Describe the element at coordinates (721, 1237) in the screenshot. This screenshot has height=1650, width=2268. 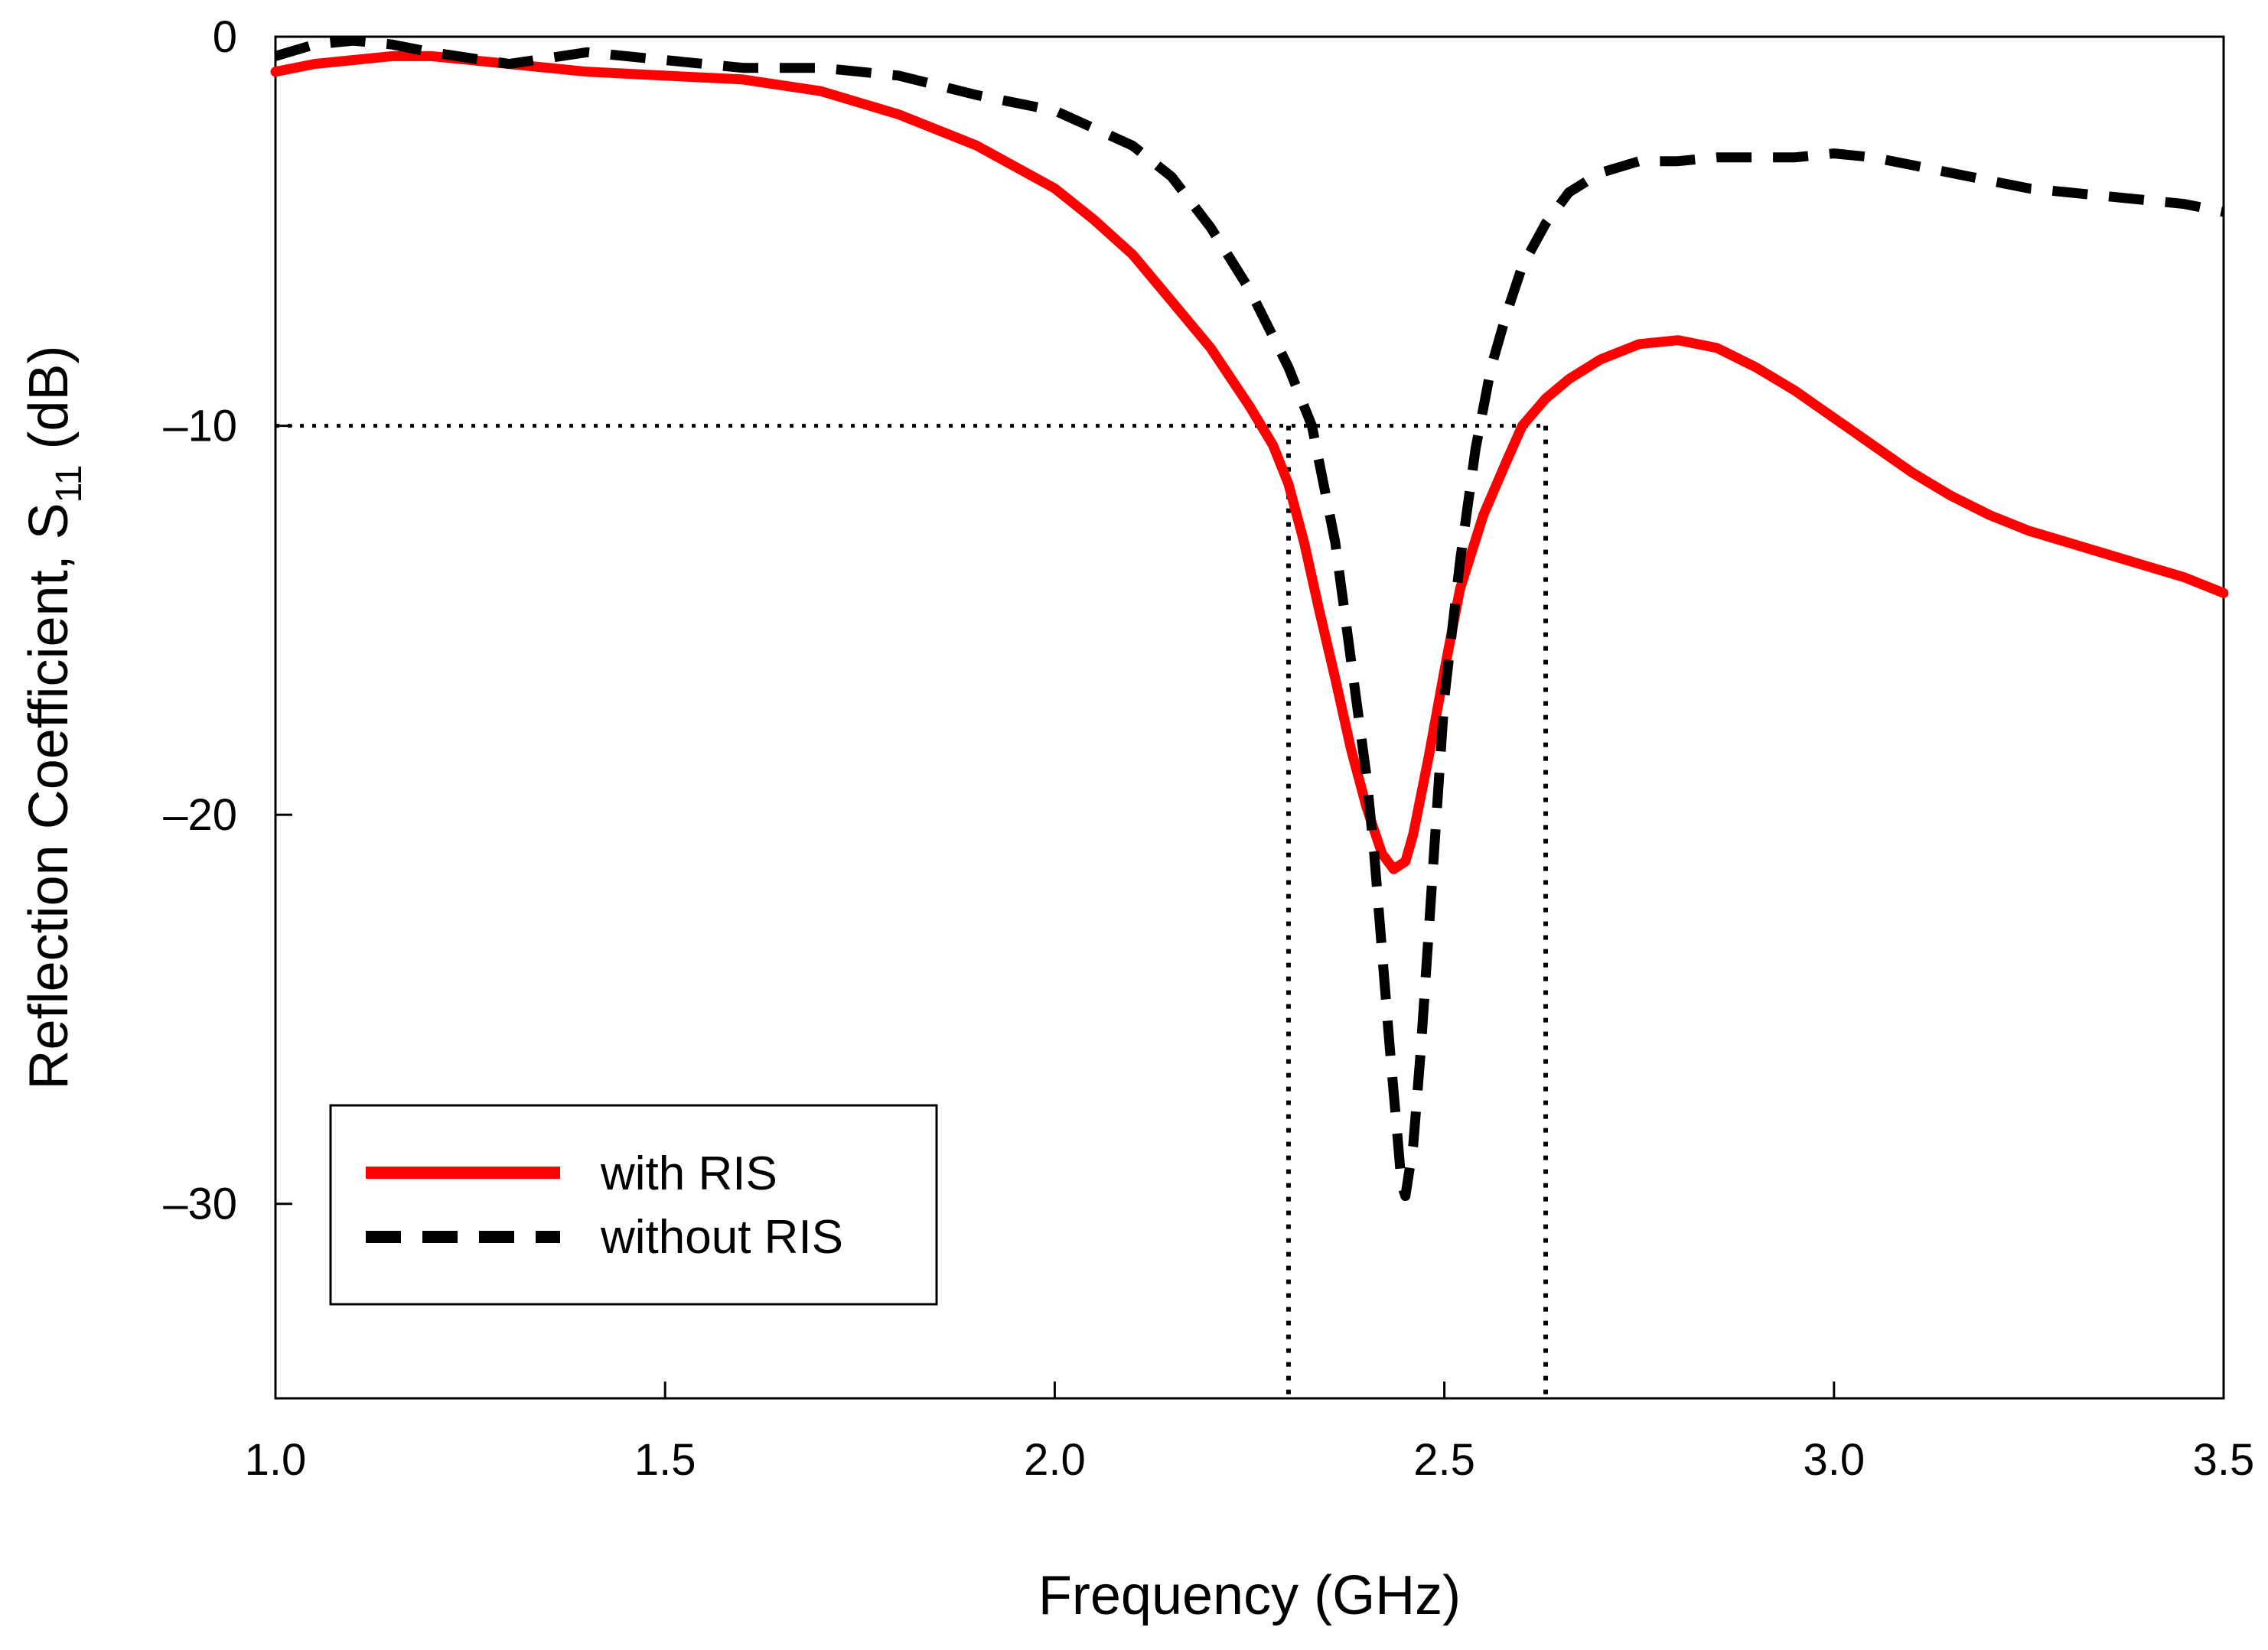
I see `legend-label-without-ris: without RIS` at that location.